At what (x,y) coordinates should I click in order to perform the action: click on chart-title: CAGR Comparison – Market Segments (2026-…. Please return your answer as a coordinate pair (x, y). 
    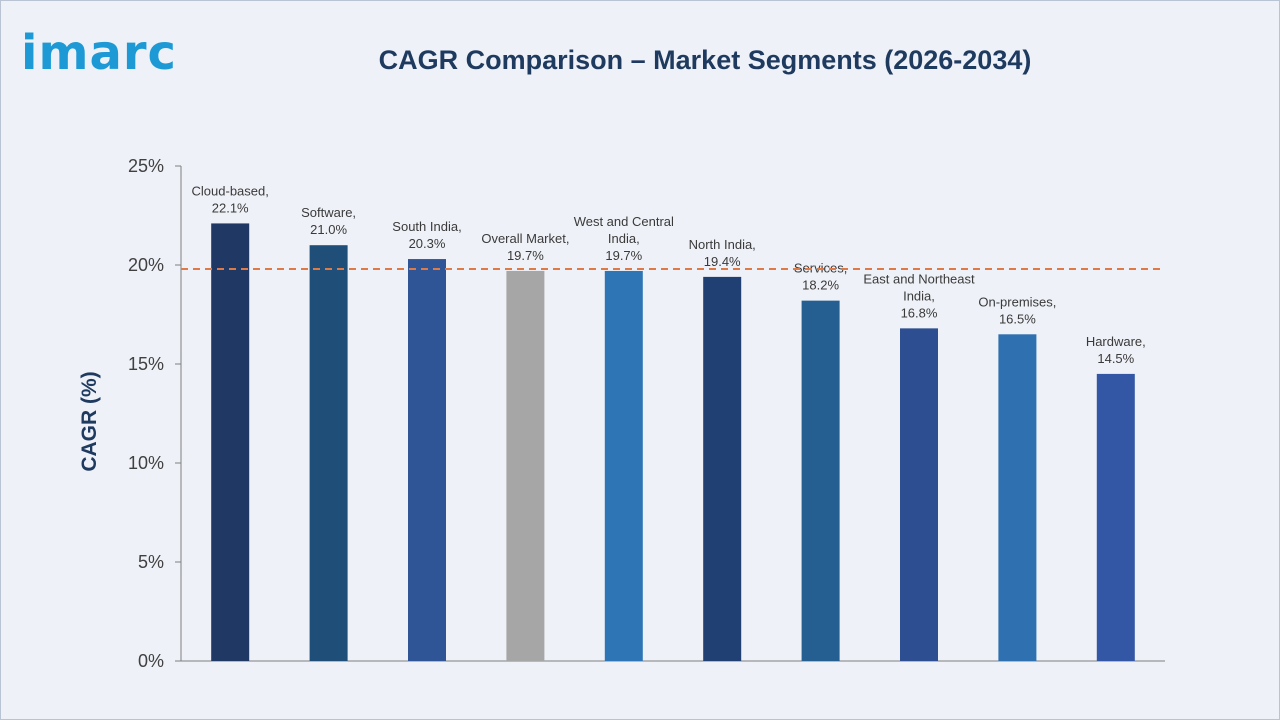
    Looking at the image, I should click on (705, 60).